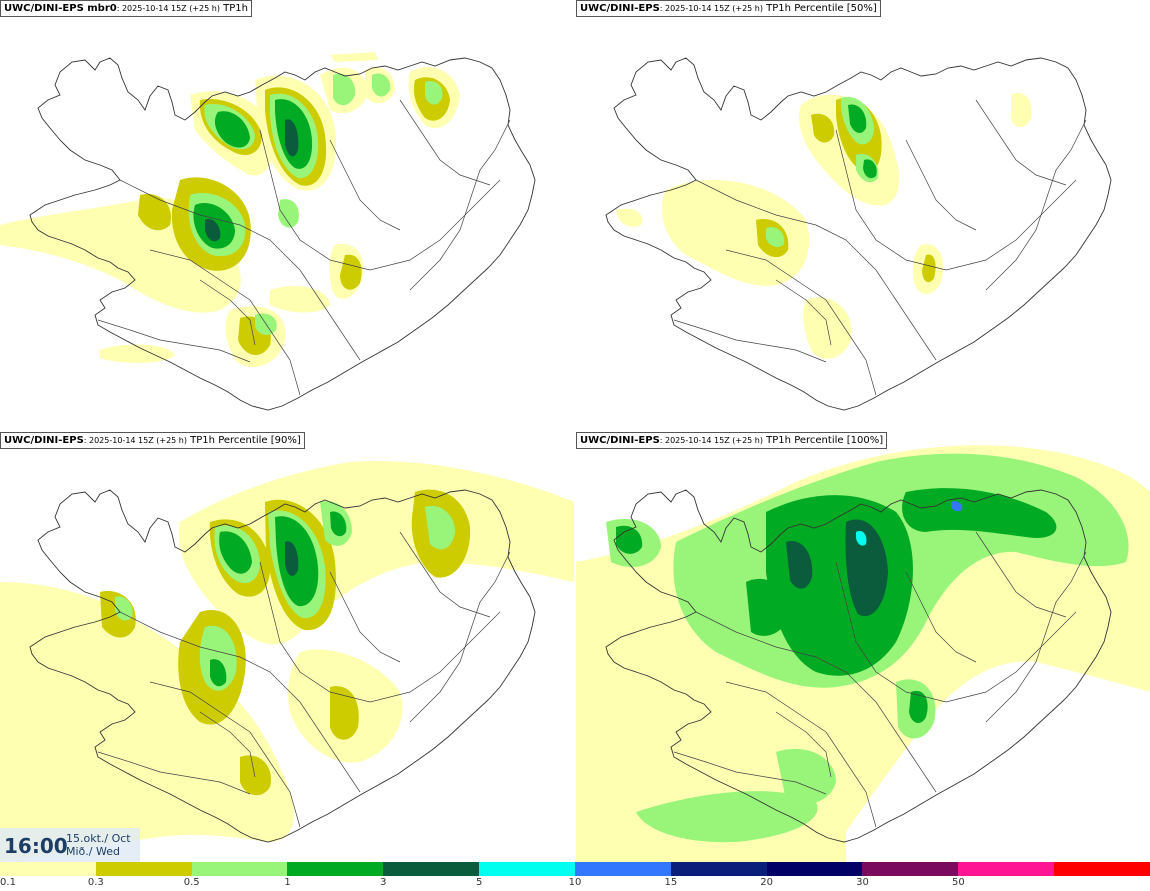  Describe the element at coordinates (287, 882) in the screenshot. I see `legend-label: 1` at that location.